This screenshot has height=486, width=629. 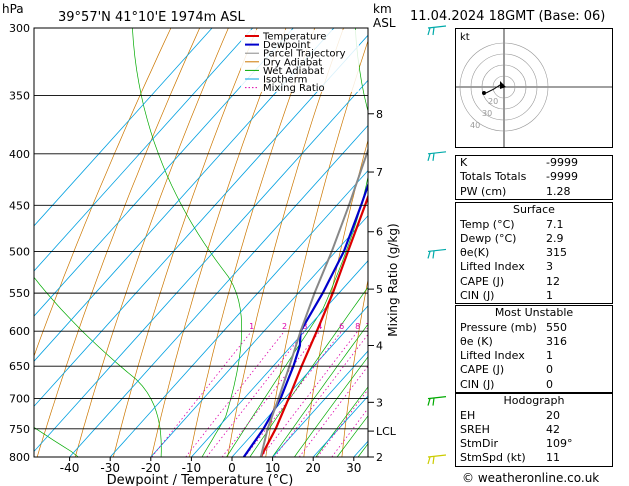 What do you see at coordinates (272, 468) in the screenshot?
I see `x-tick-label: 10` at bounding box center [272, 468].